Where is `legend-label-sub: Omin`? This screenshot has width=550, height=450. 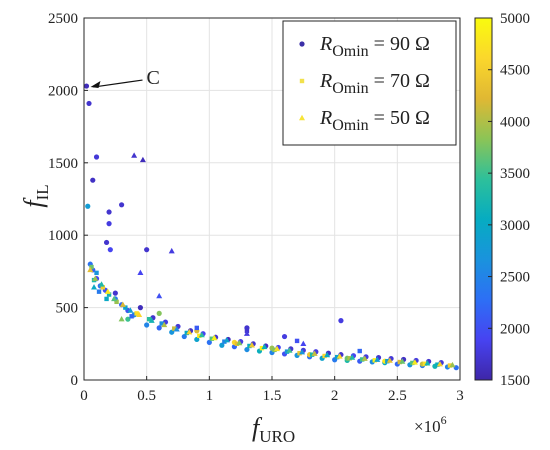 legend-label-sub: Omin is located at coordinates (350, 125).